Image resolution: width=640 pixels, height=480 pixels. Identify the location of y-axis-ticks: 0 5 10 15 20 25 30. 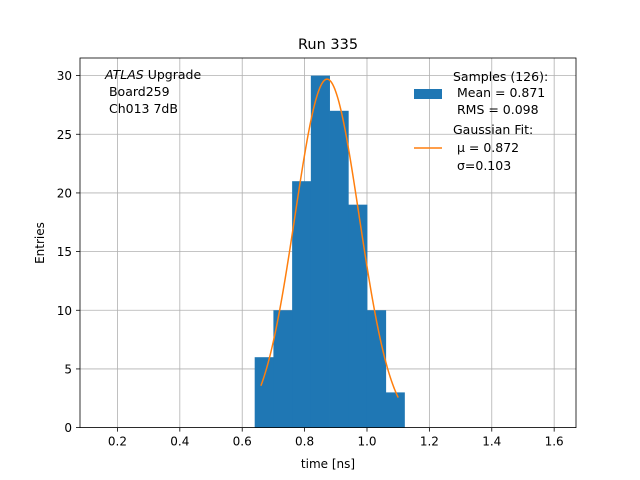
(68, 252).